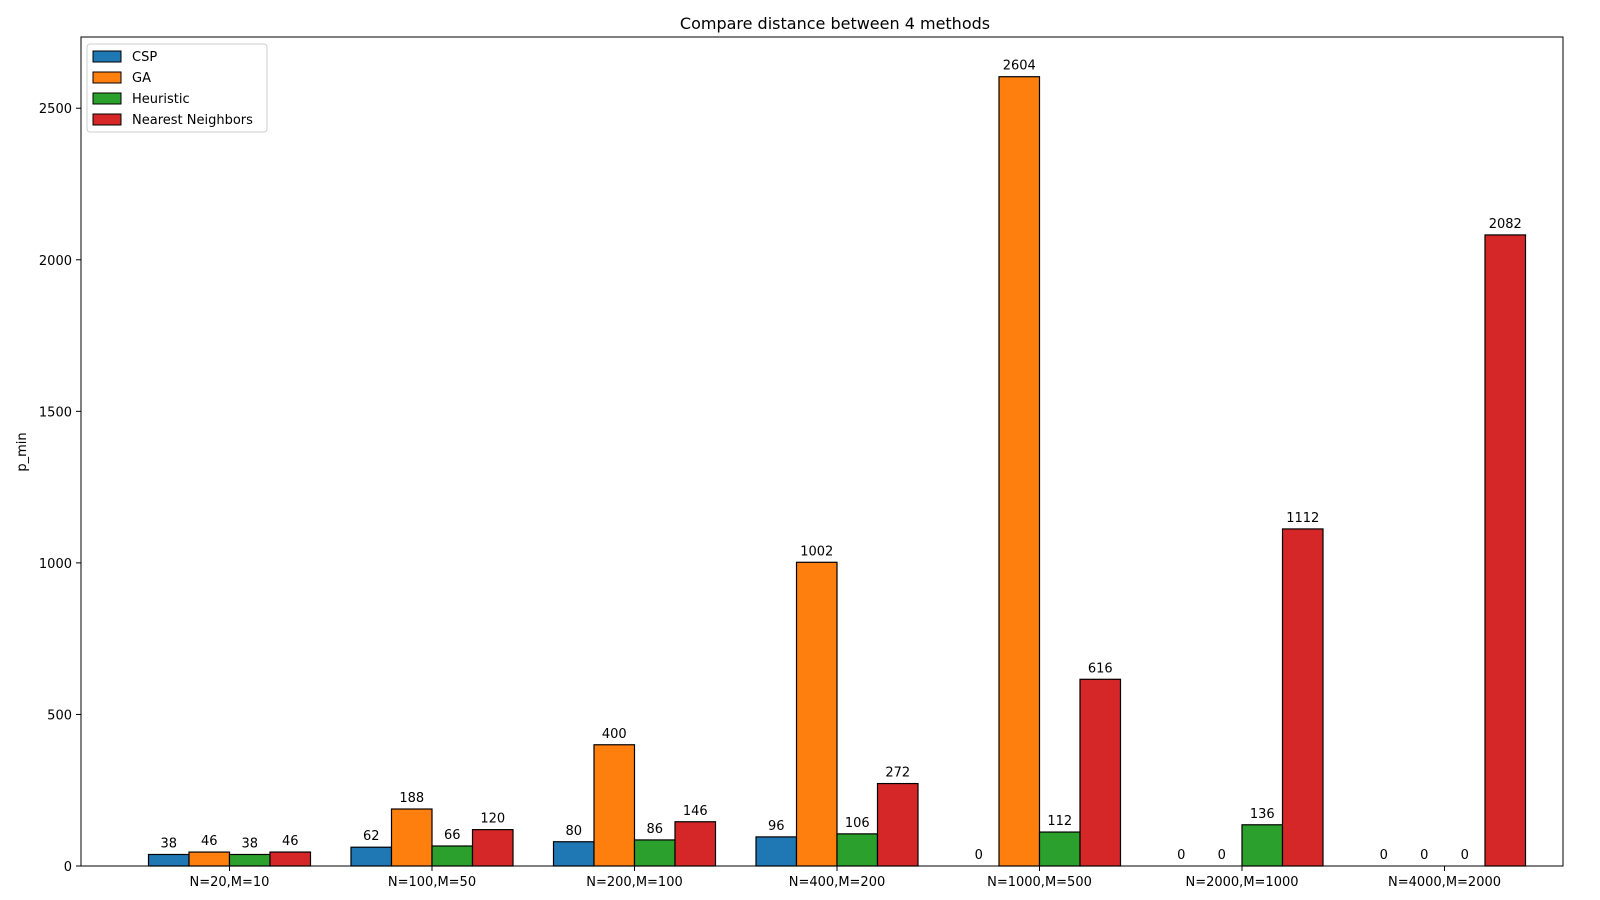  What do you see at coordinates (776, 826) in the screenshot?
I see `data-label: 96` at bounding box center [776, 826].